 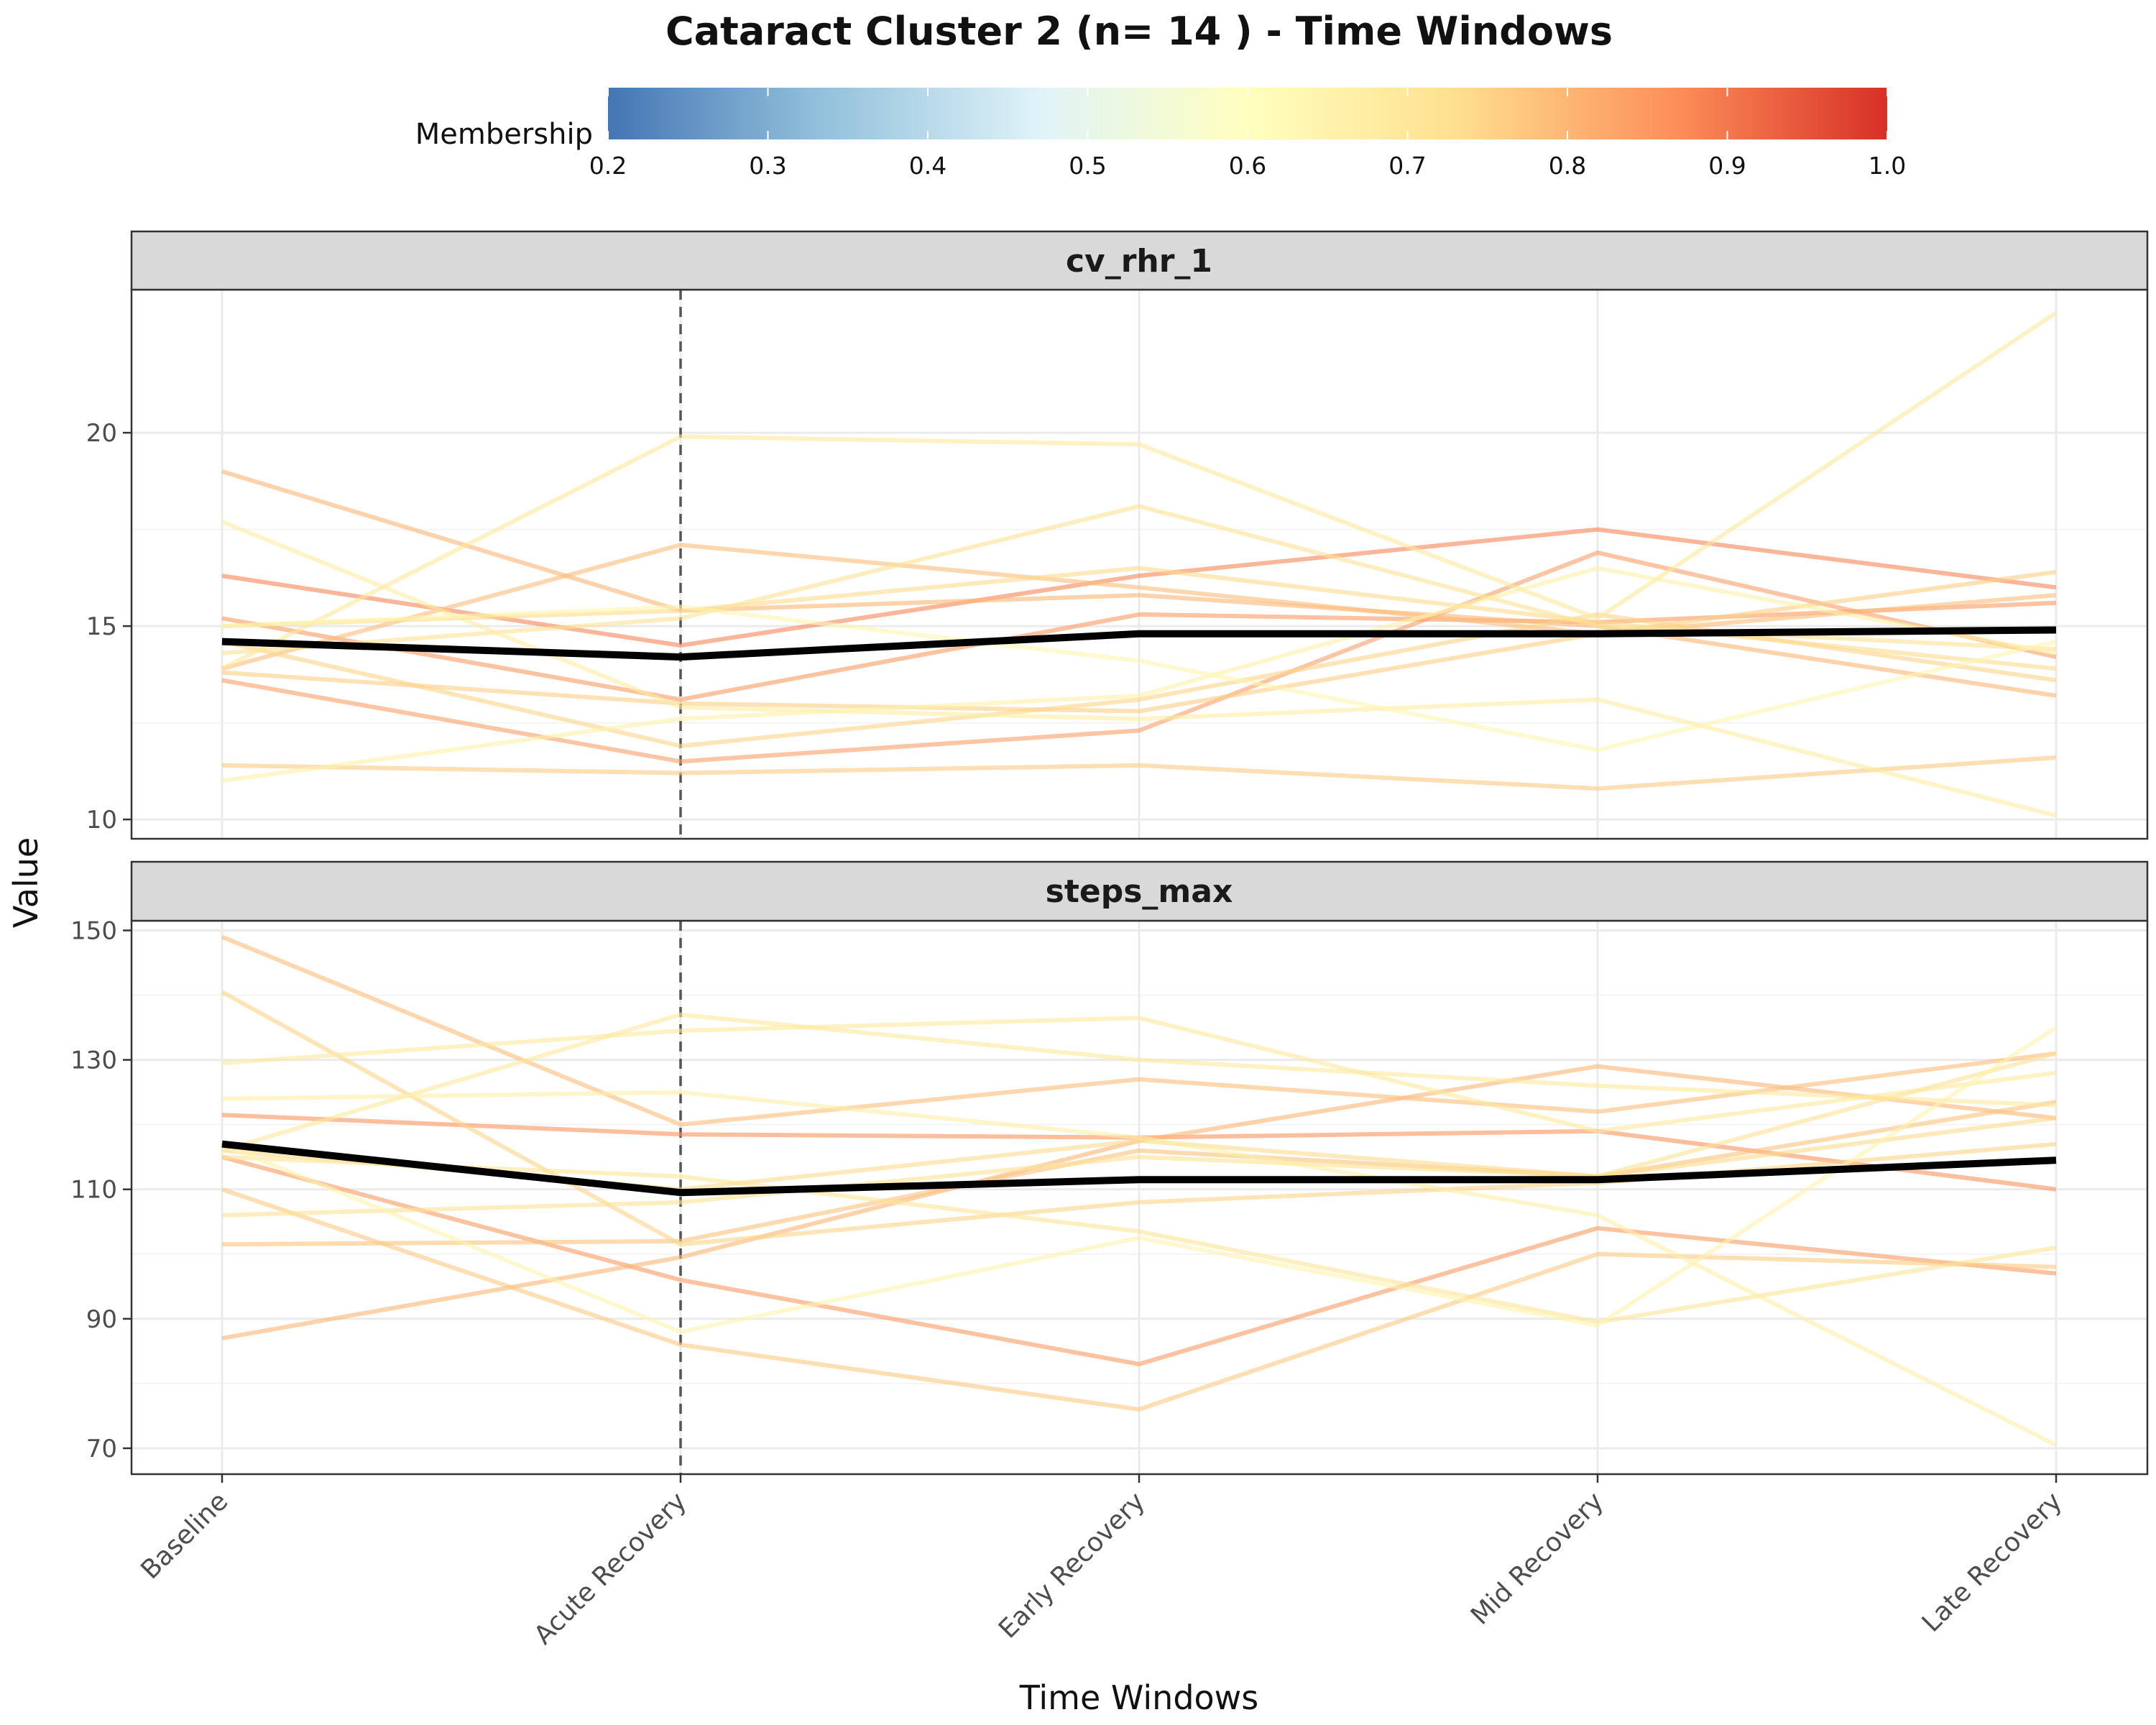 What do you see at coordinates (25, 882) in the screenshot?
I see `y-axis-title: Value` at bounding box center [25, 882].